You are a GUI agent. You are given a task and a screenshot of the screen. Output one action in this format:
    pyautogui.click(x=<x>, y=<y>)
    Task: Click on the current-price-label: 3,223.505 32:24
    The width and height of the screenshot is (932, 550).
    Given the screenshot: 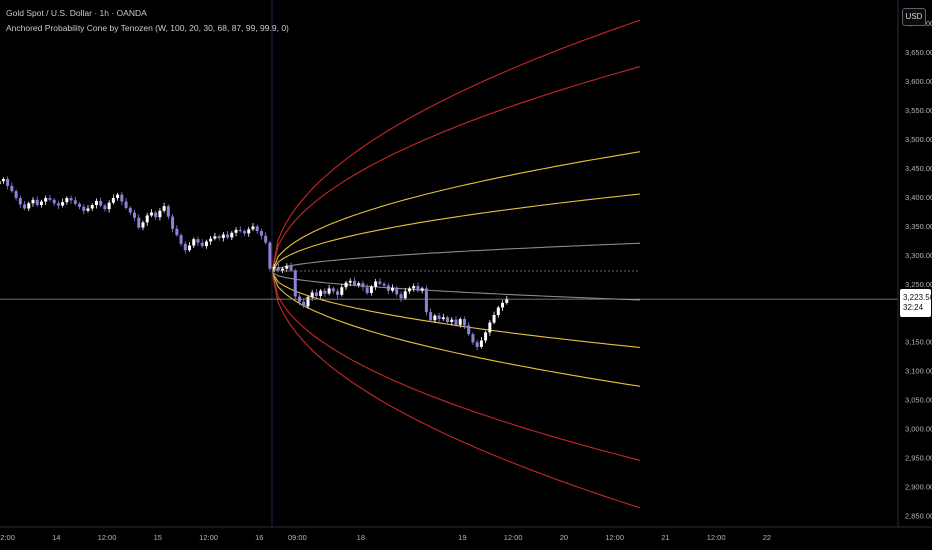 What is the action you would take?
    pyautogui.click(x=916, y=303)
    